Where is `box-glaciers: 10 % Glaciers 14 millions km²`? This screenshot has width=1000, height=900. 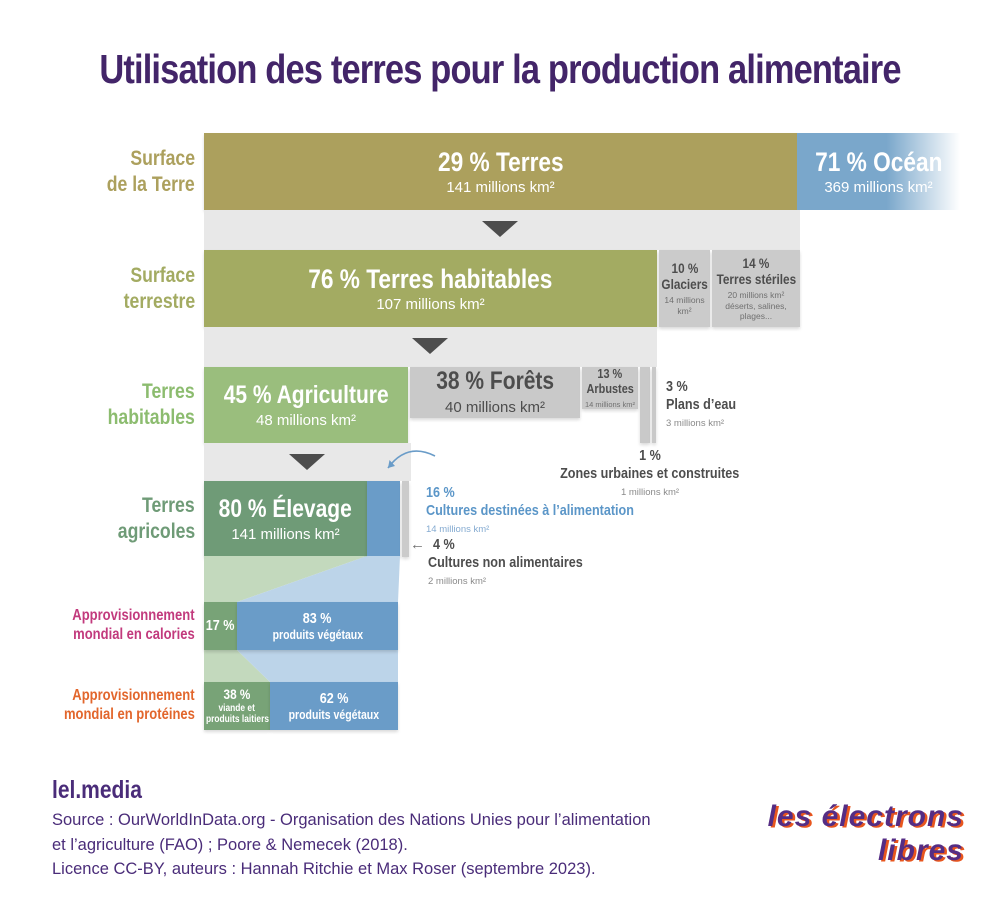
box-glaciers: 10 % Glaciers 14 millions km² is located at coordinates (684, 288).